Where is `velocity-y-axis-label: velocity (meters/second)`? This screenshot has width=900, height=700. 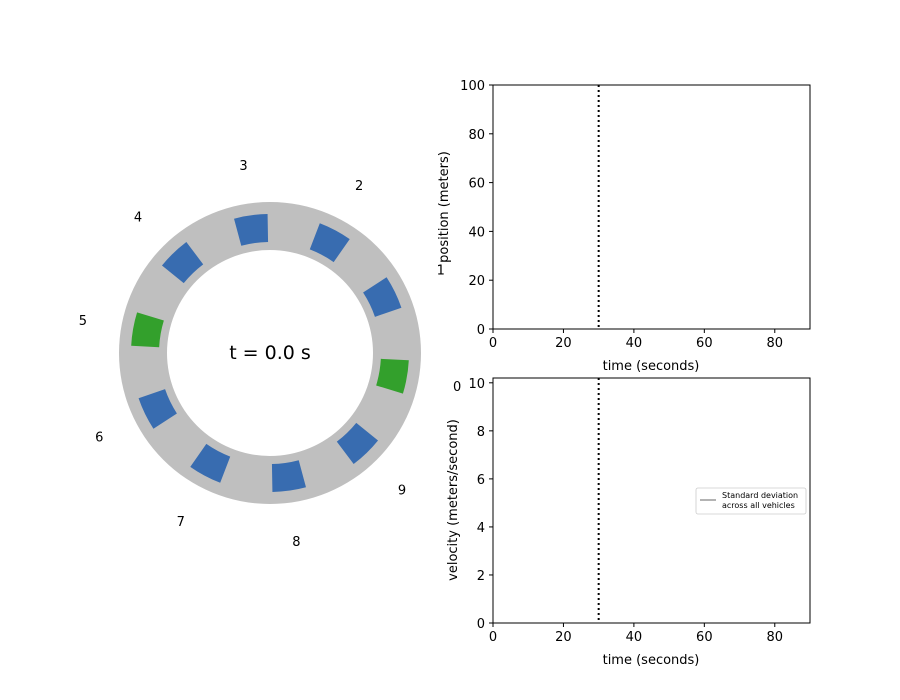 velocity-y-axis-label: velocity (meters/second) is located at coordinates (453, 500).